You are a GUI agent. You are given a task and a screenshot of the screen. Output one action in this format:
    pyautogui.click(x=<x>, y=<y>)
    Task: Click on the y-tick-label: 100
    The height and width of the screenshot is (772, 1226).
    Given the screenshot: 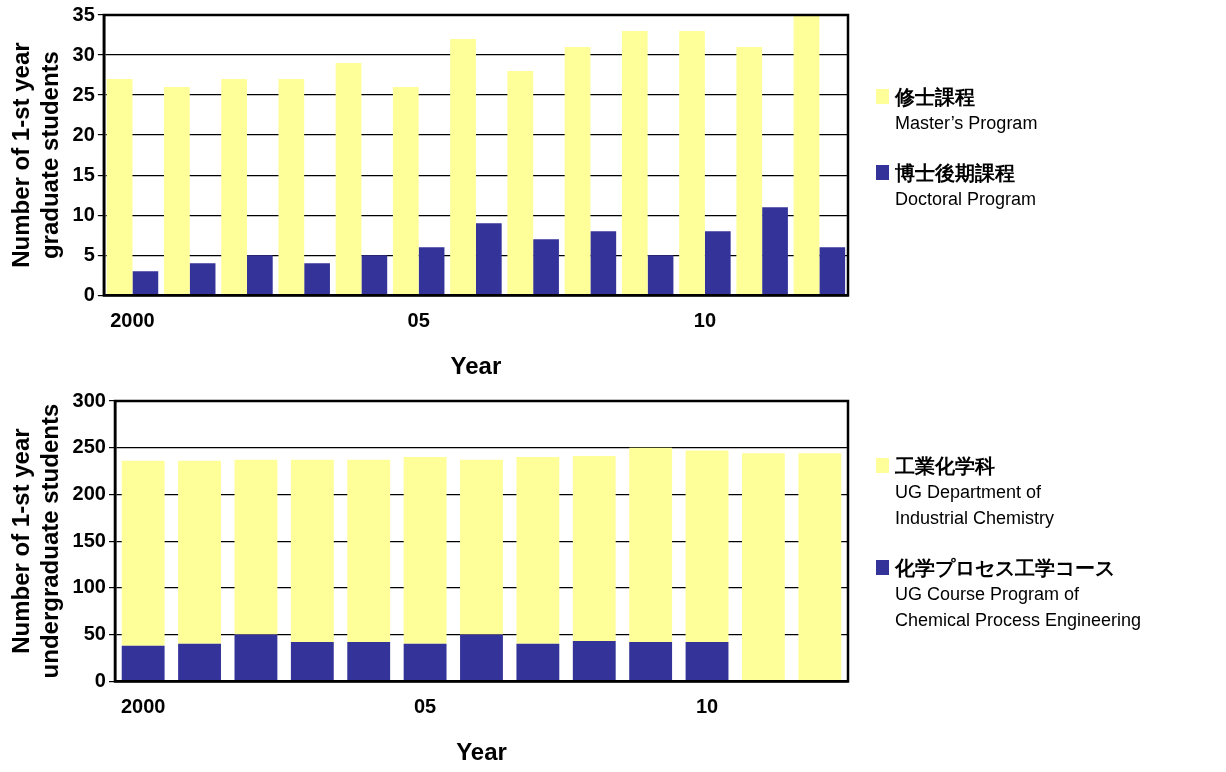 What is the action you would take?
    pyautogui.click(x=89, y=586)
    